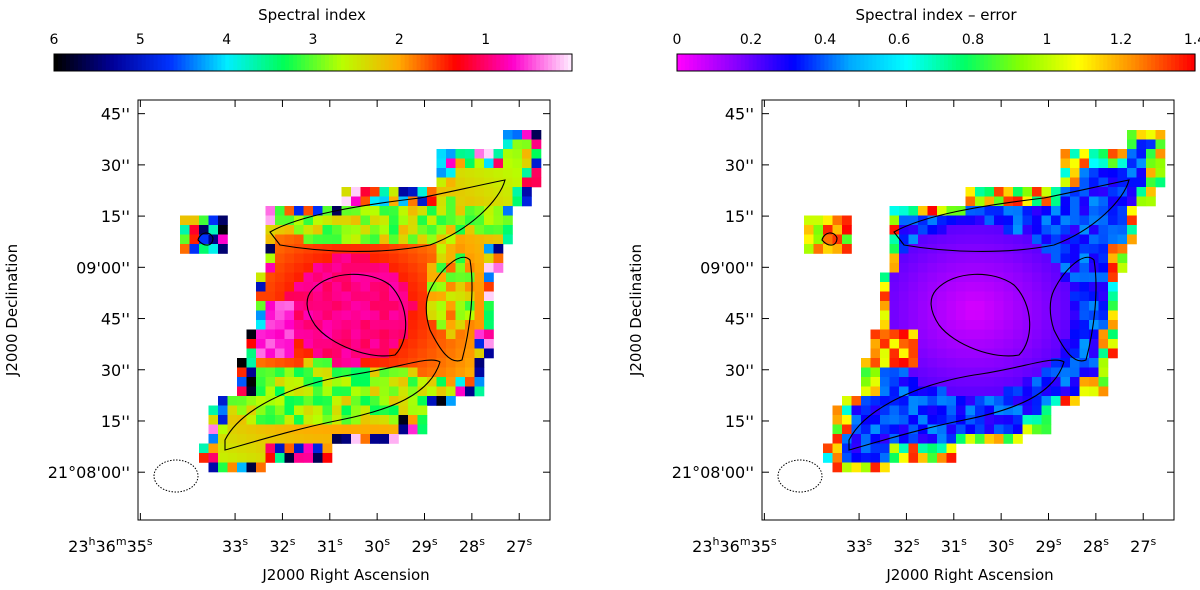 The width and height of the screenshot is (1200, 590). Describe the element at coordinates (936, 15) in the screenshot. I see `panel2-colorbar-title: Spectral index – error` at that location.